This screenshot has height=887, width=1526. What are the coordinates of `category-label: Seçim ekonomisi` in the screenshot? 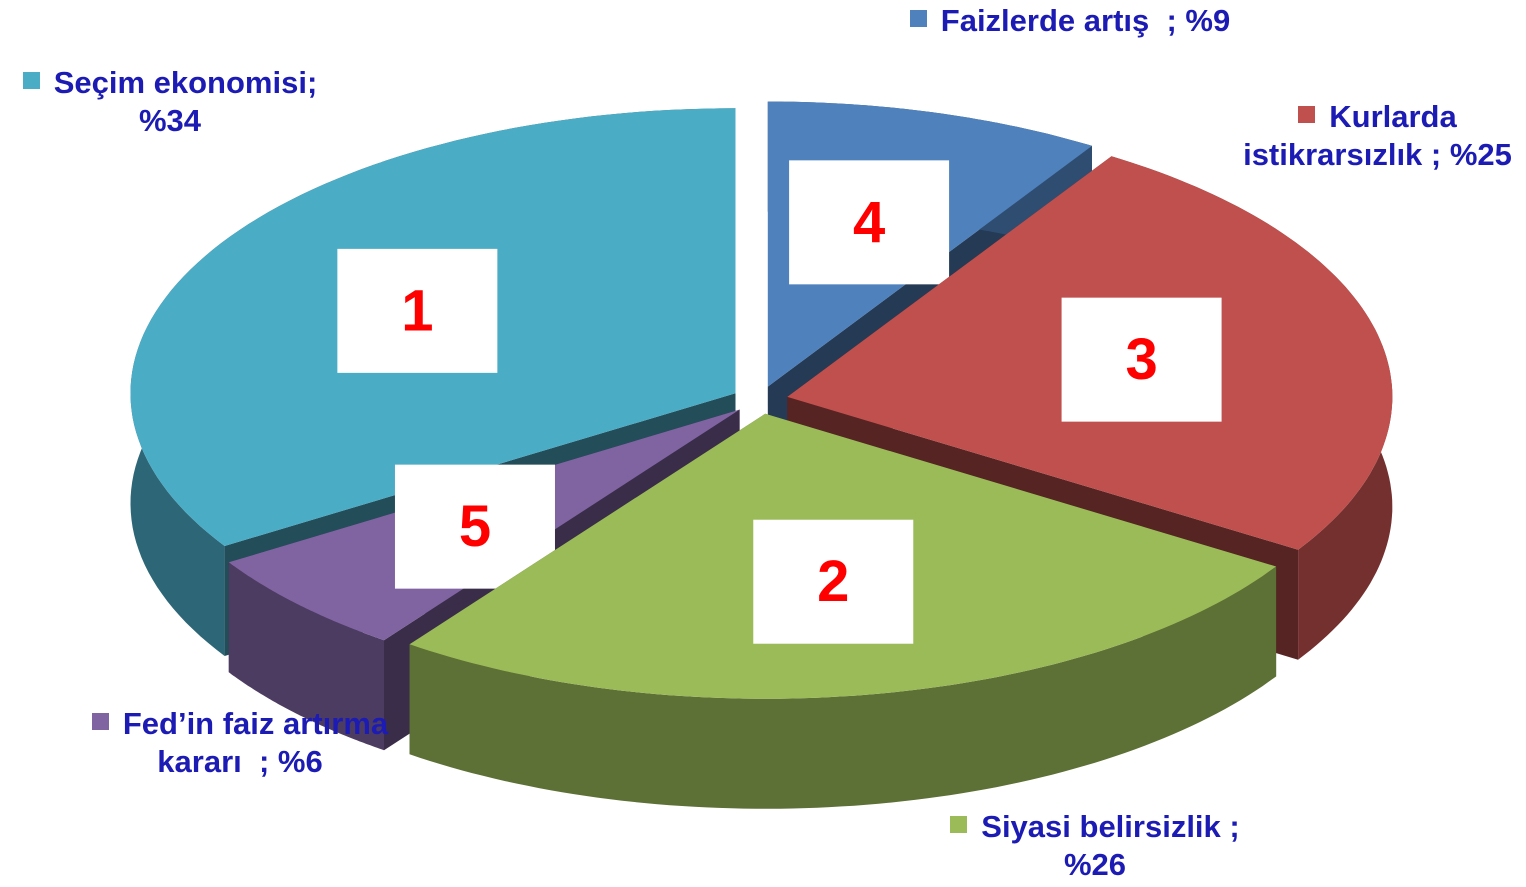 It's located at (180, 82).